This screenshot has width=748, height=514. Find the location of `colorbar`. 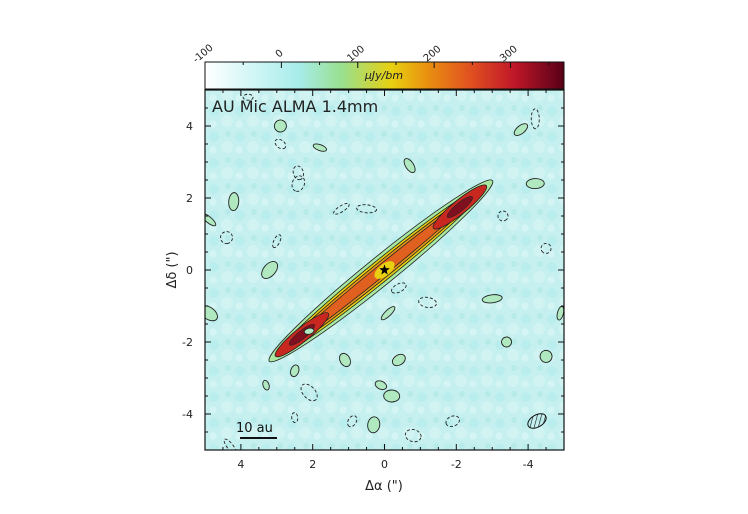

colorbar is located at coordinates (384, 75).